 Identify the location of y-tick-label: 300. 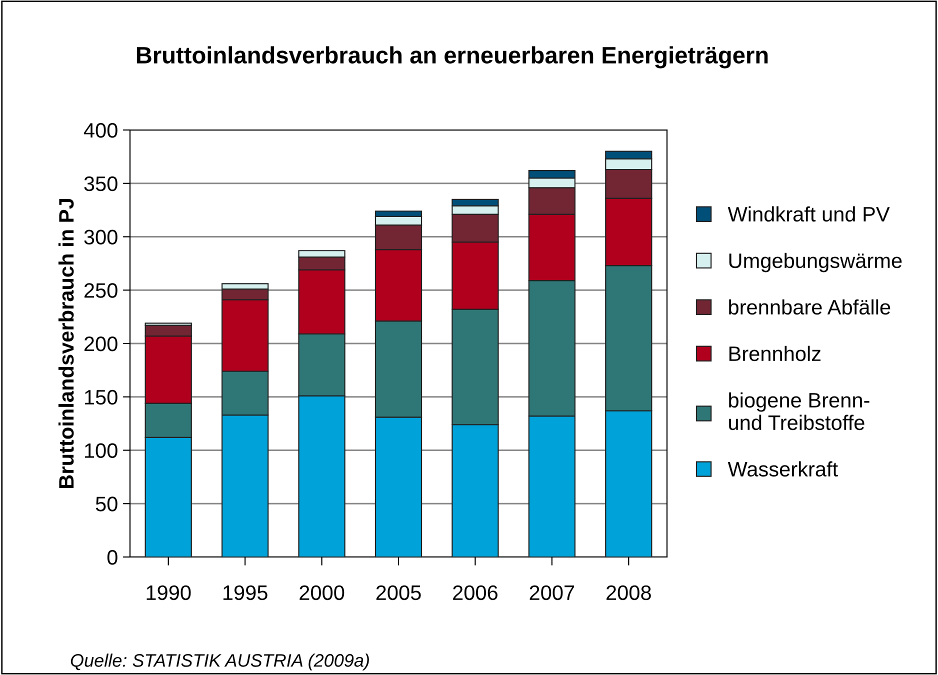
(101, 237).